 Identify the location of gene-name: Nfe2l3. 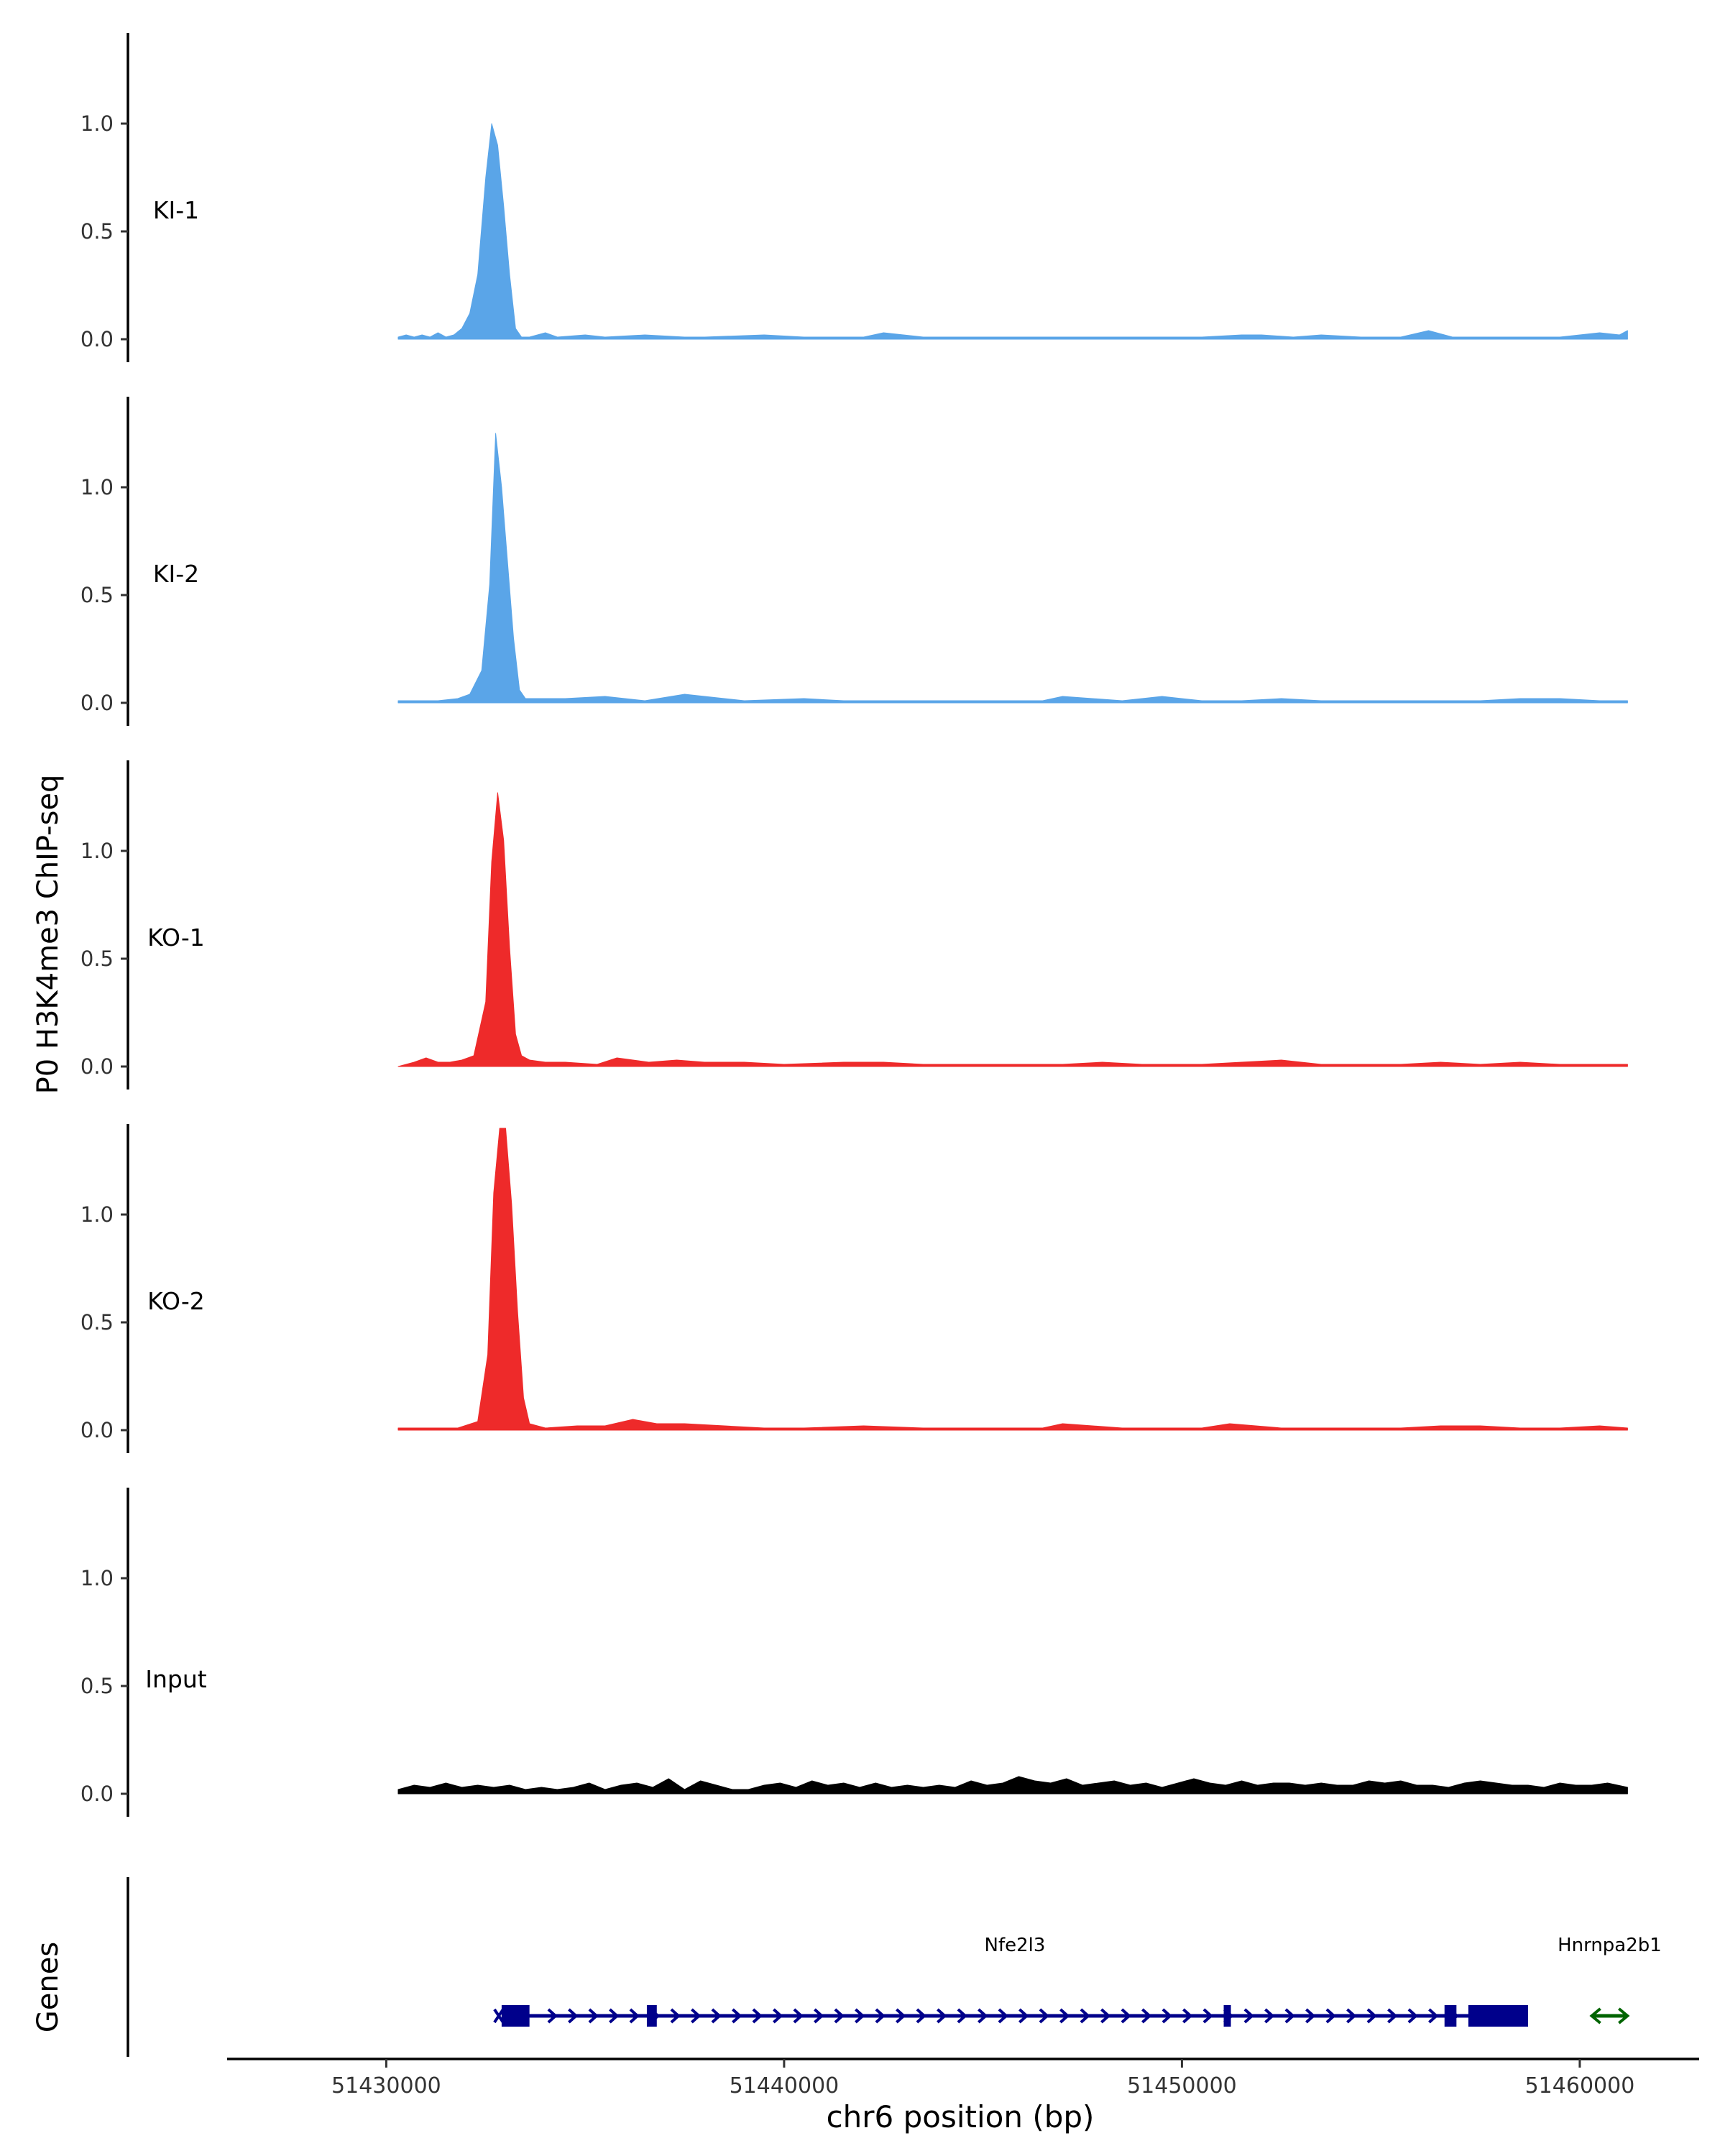
(1015, 1945).